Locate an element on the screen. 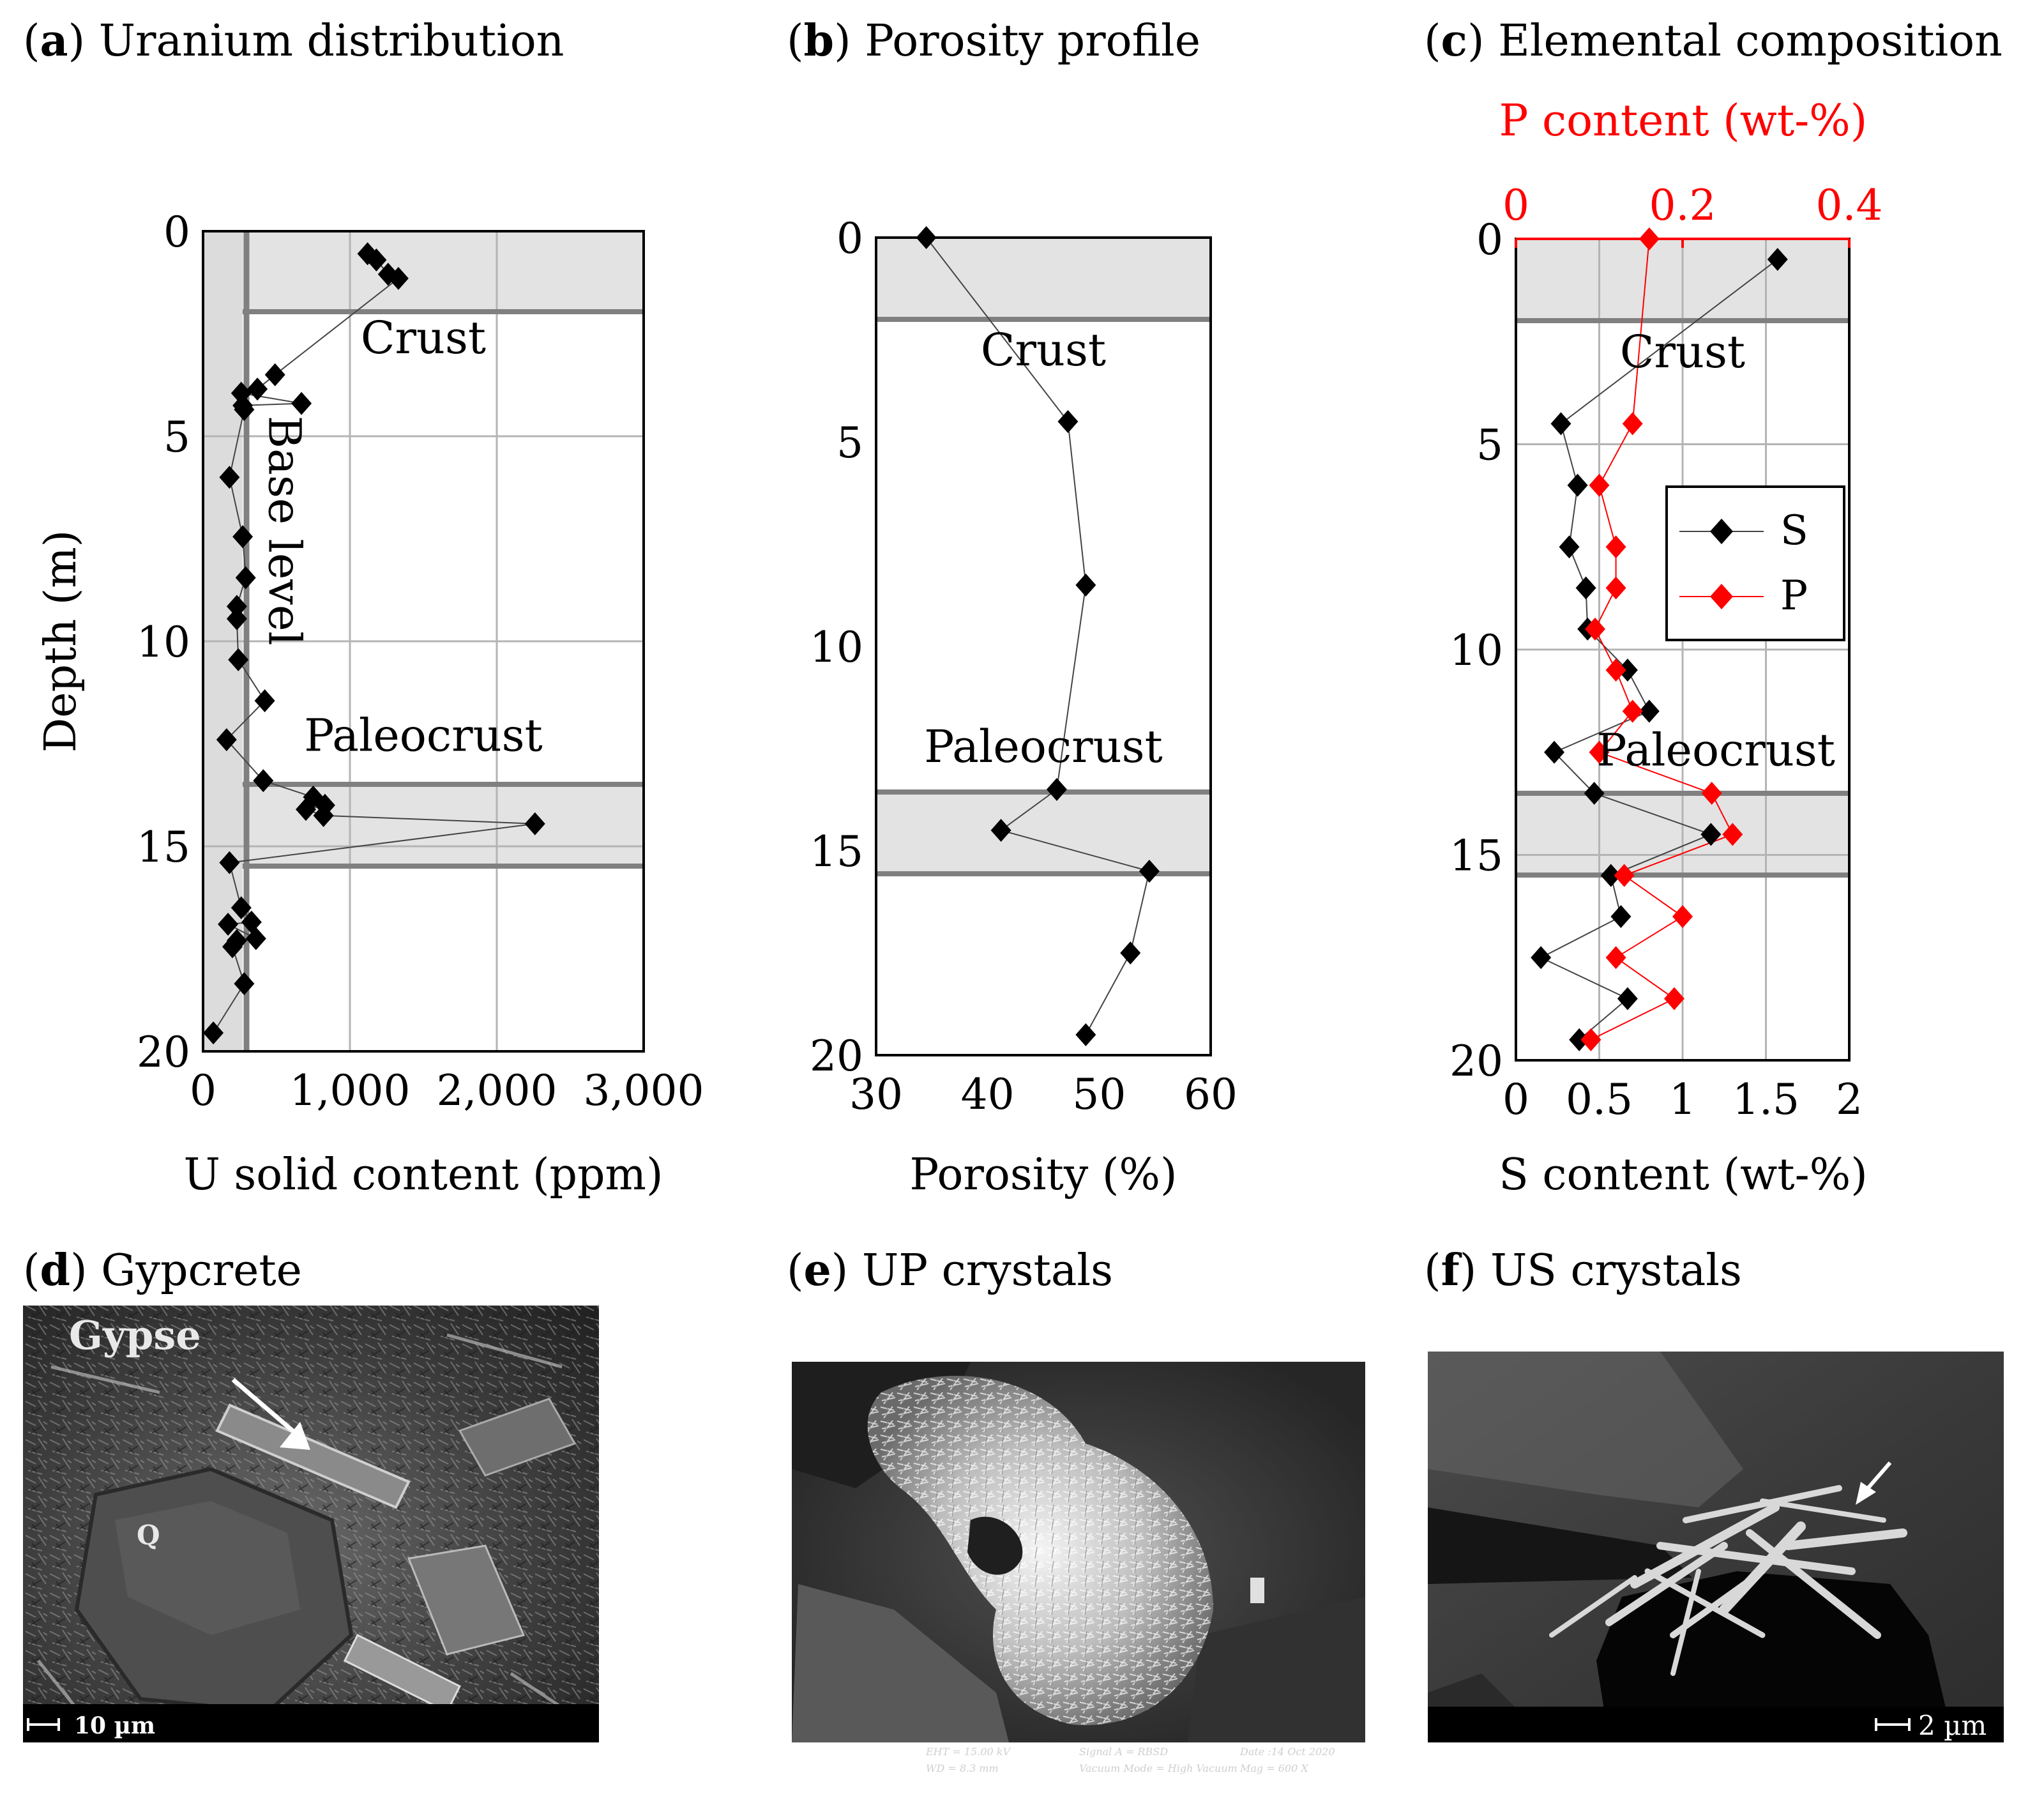 The width and height of the screenshot is (2044, 1798). panel-d-letter: d is located at coordinates (55, 1270).